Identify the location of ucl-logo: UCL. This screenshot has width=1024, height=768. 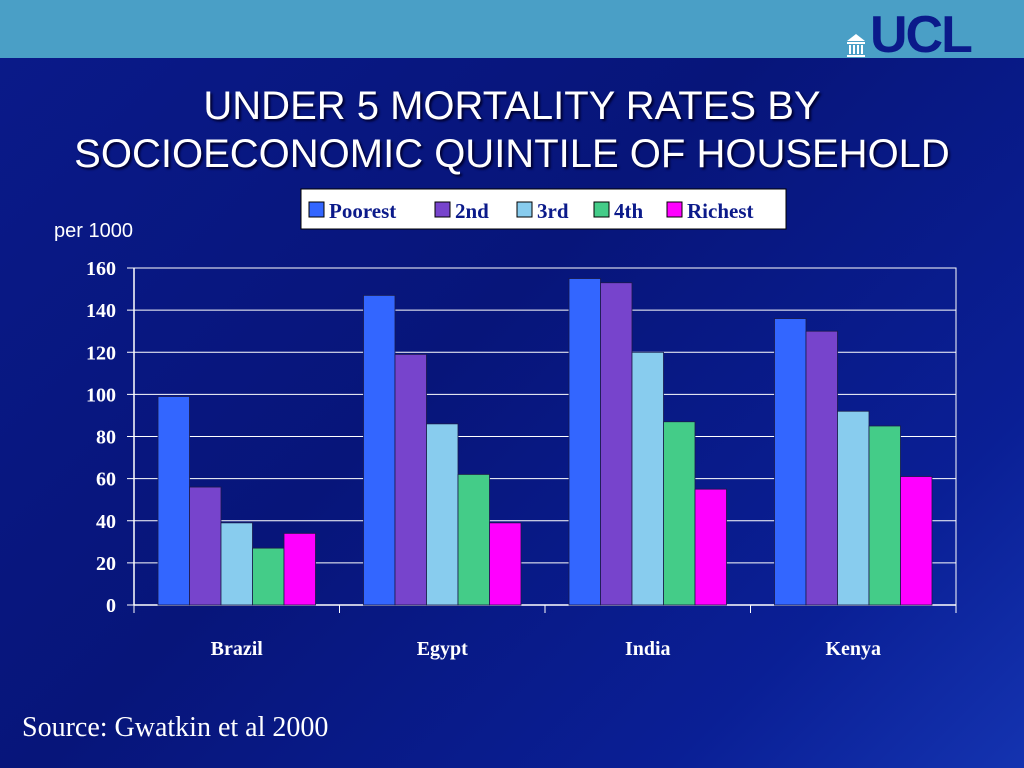
(909, 35).